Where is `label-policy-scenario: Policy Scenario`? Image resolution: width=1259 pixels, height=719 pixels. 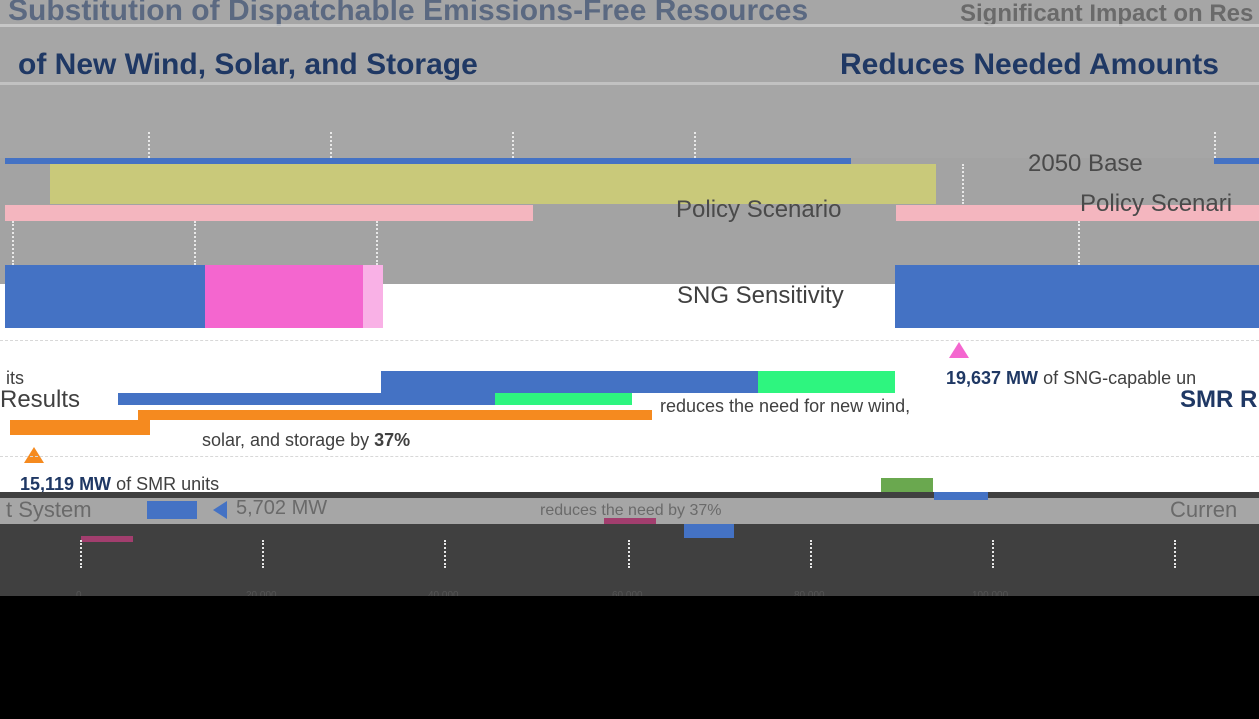 label-policy-scenario: Policy Scenario is located at coordinates (759, 209).